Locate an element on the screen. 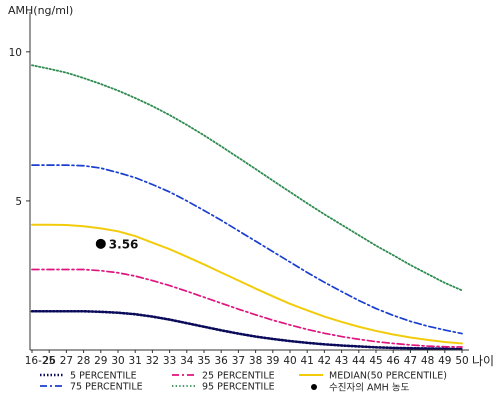 This screenshot has width=500, height=400. patient-amh-point is located at coordinates (100, 243).